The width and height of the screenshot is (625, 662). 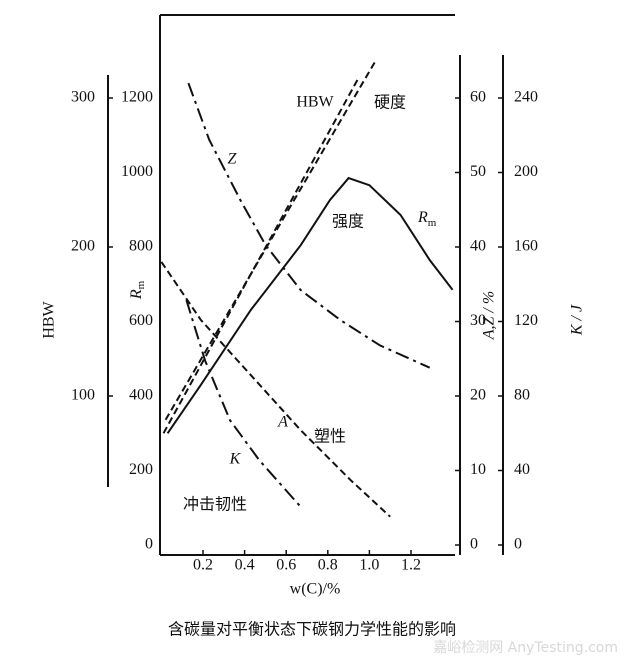 What do you see at coordinates (525, 648) in the screenshot?
I see `watermark: 嘉峪检测网 AnyTesting.com` at bounding box center [525, 648].